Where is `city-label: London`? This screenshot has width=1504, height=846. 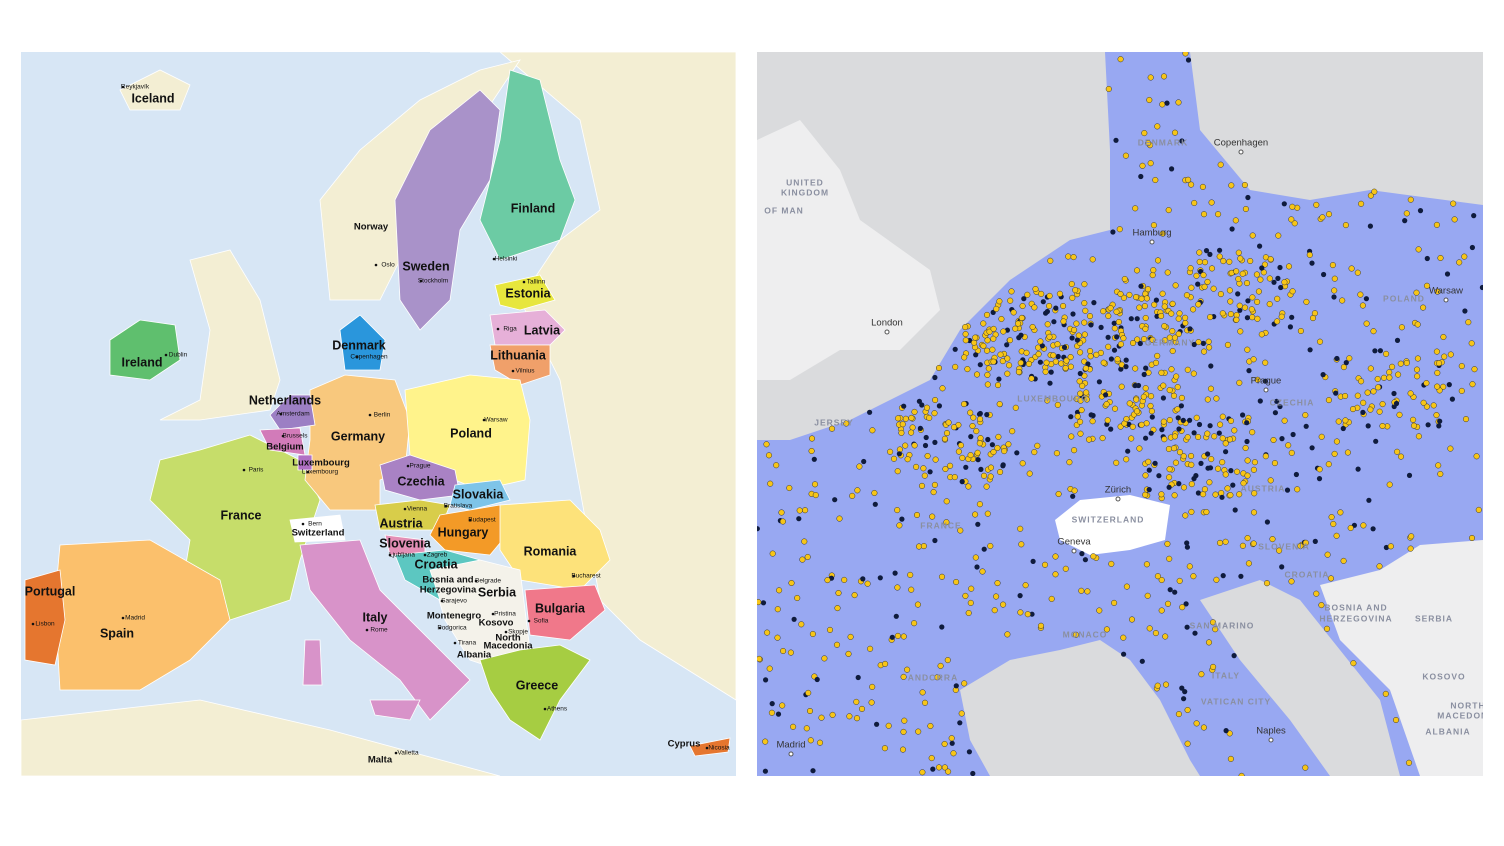 city-label: London is located at coordinates (887, 323).